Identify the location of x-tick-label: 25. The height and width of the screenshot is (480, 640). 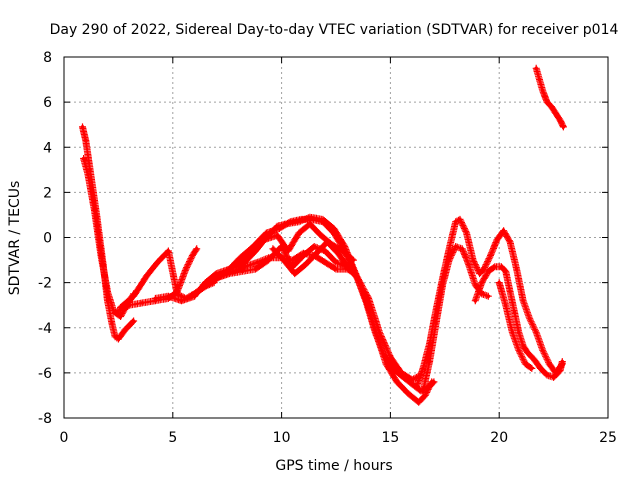
(608, 438).